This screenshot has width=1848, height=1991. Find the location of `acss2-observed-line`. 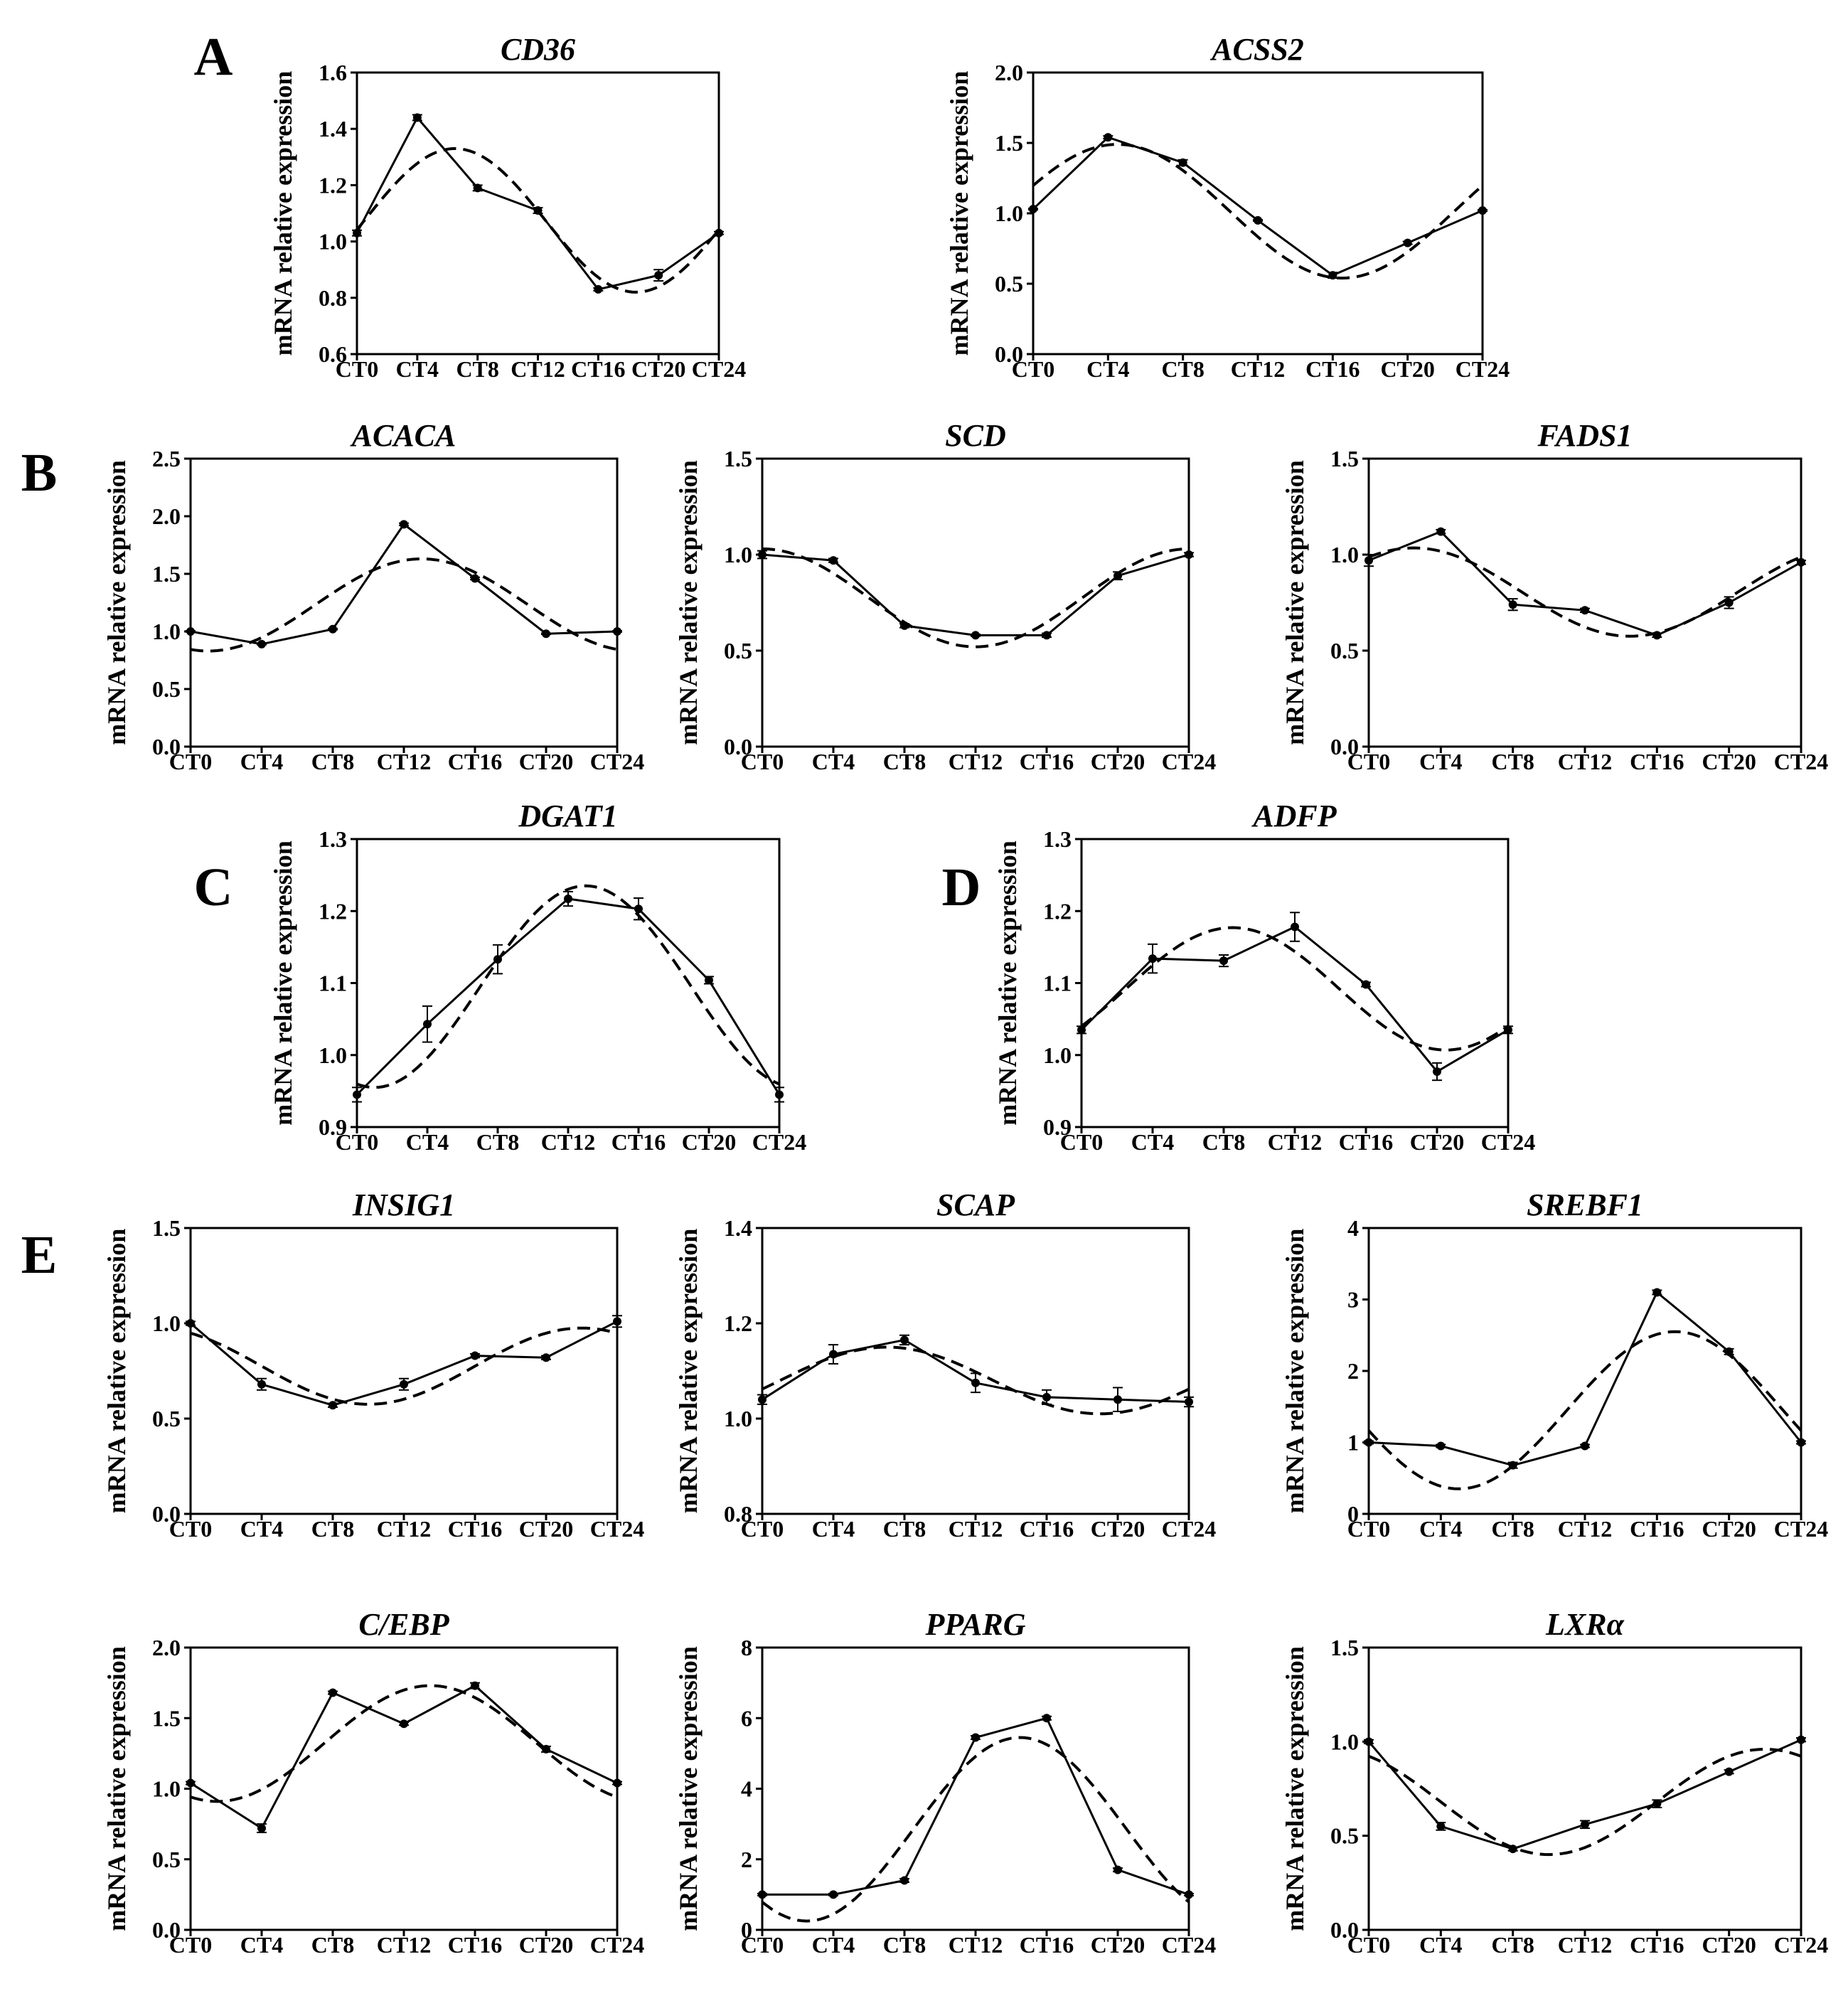

acss2-observed-line is located at coordinates (1257, 206).